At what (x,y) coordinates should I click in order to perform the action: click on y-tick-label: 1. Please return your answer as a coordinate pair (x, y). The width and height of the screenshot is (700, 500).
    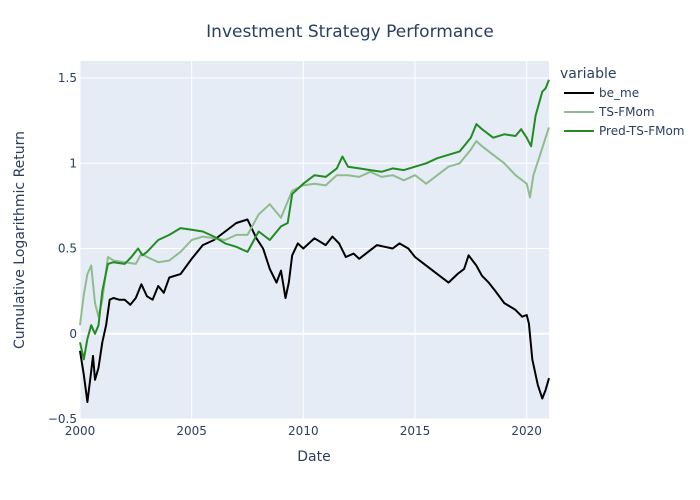
    Looking at the image, I should click on (73, 163).